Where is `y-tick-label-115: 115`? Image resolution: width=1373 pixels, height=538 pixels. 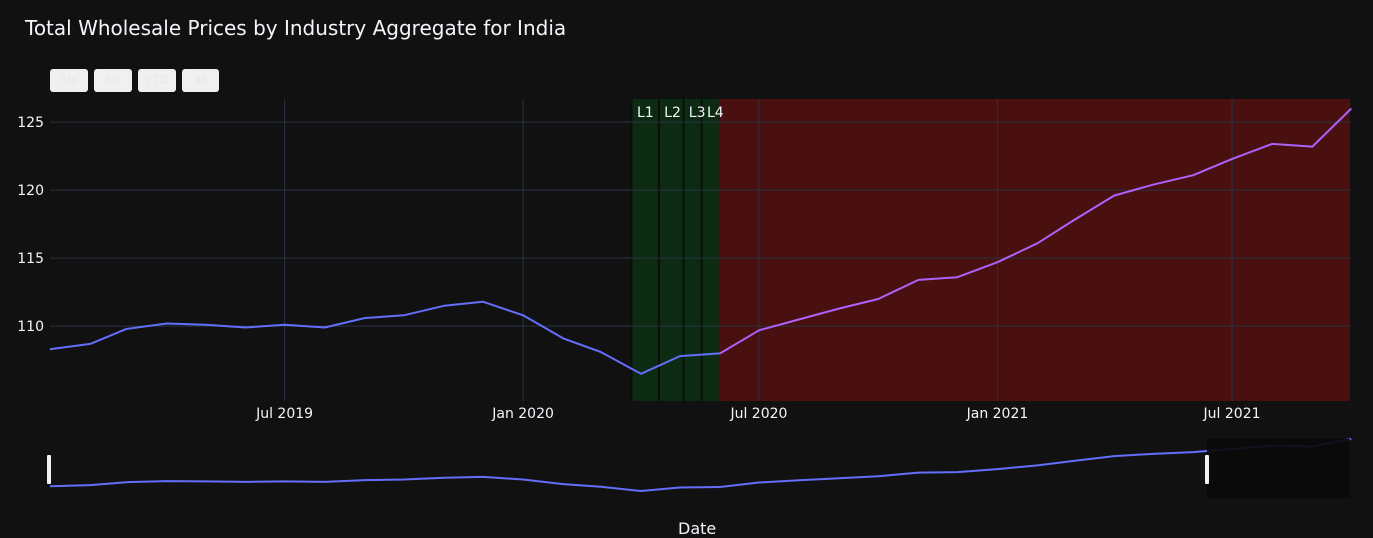
y-tick-label-115: 115 is located at coordinates (30, 259).